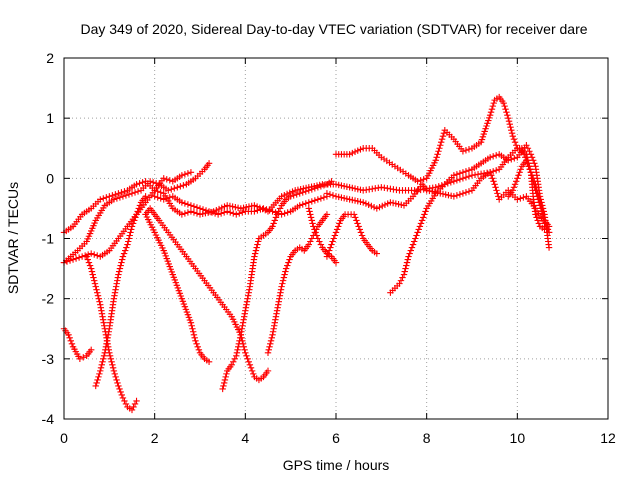 This screenshot has height=480, width=640. What do you see at coordinates (48, 359) in the screenshot?
I see `y-tick-label: -3` at bounding box center [48, 359].